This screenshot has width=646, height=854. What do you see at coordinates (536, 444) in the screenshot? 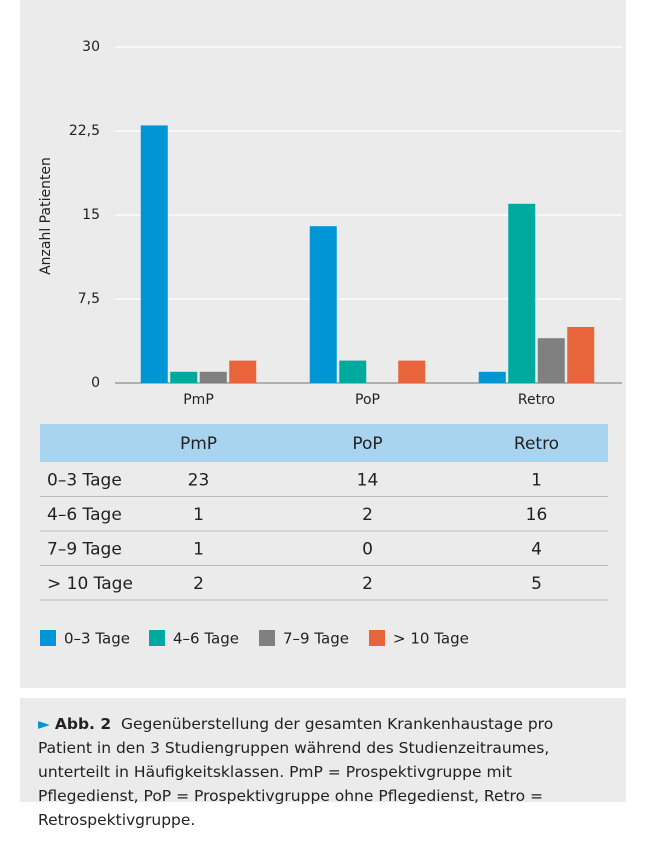
I see `table-column-header: Retro` at bounding box center [536, 444].